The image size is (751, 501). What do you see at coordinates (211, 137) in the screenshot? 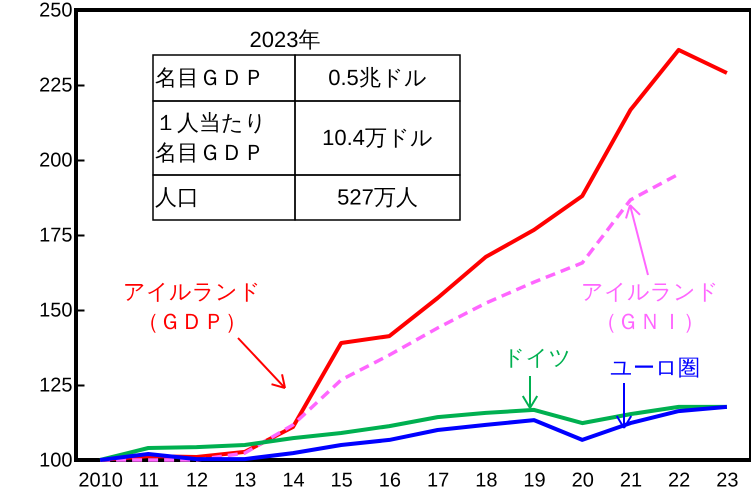
I see `annotation: １人当たり名目ＧＤＰ` at bounding box center [211, 137].